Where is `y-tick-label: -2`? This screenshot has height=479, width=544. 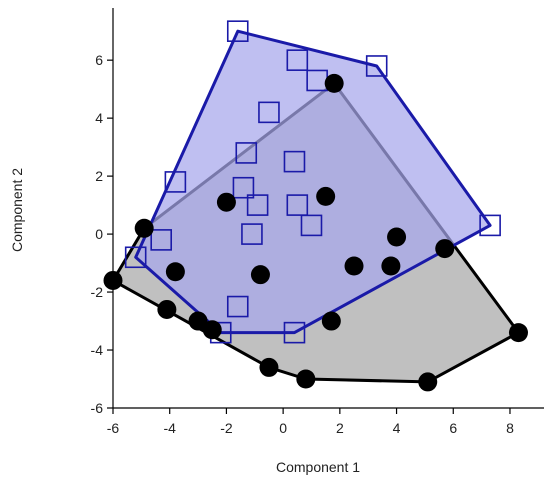 y-tick-label: -2 is located at coordinates (97, 292).